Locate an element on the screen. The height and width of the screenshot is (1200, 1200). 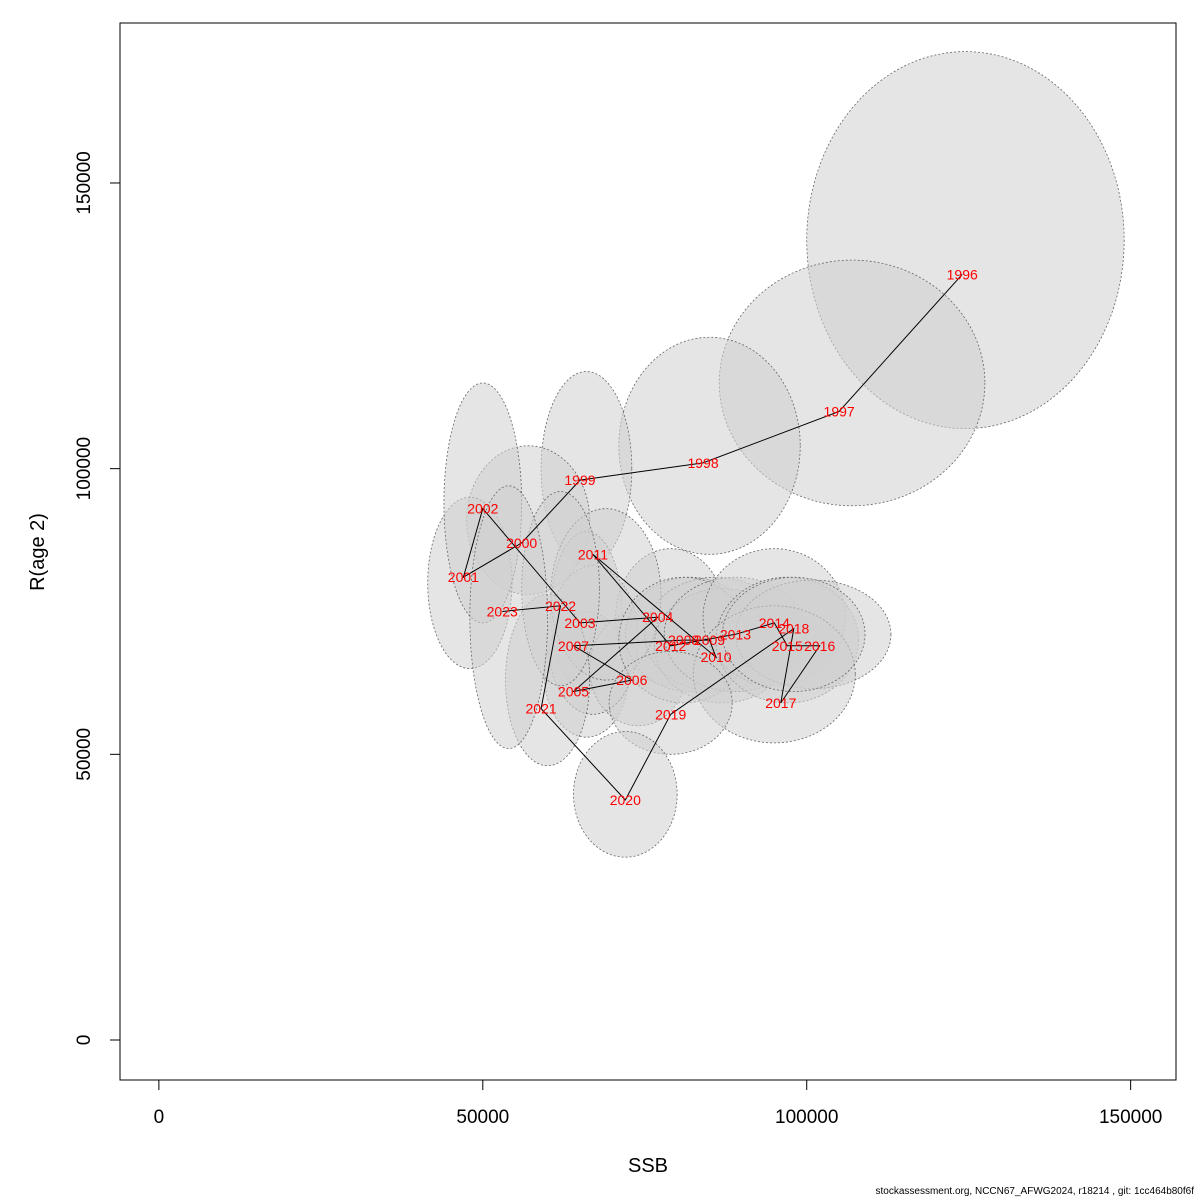
year-label-2002: 2002 is located at coordinates (482, 509).